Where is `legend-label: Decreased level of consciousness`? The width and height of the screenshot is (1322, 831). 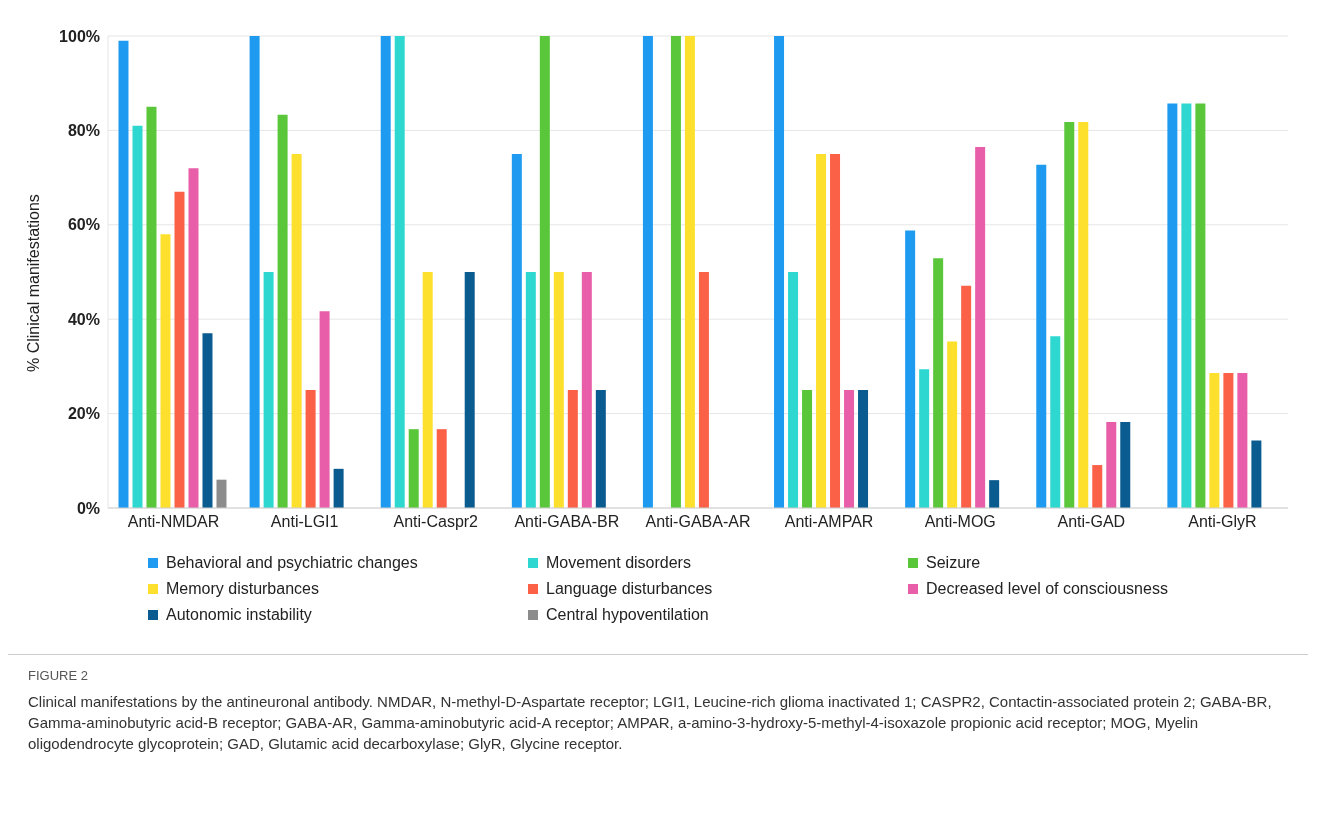
legend-label: Decreased level of consciousness is located at coordinates (1047, 589).